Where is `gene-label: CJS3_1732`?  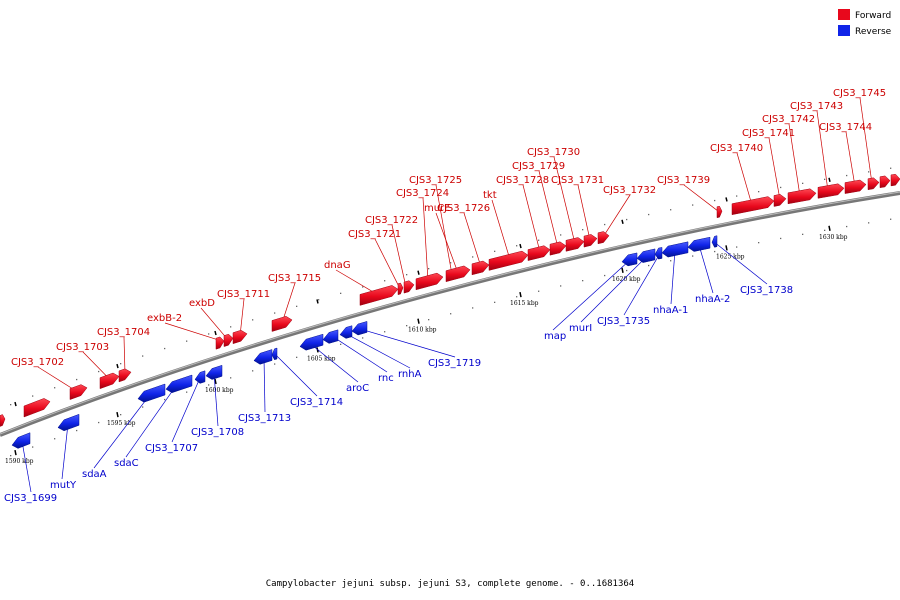
gene-label: CJS3_1732 is located at coordinates (629, 190).